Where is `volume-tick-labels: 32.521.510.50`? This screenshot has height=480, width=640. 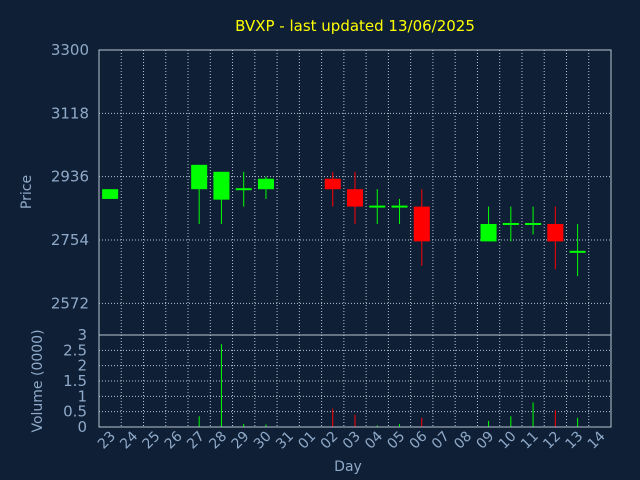
volume-tick-labels: 32.521.510.50 is located at coordinates (75, 381).